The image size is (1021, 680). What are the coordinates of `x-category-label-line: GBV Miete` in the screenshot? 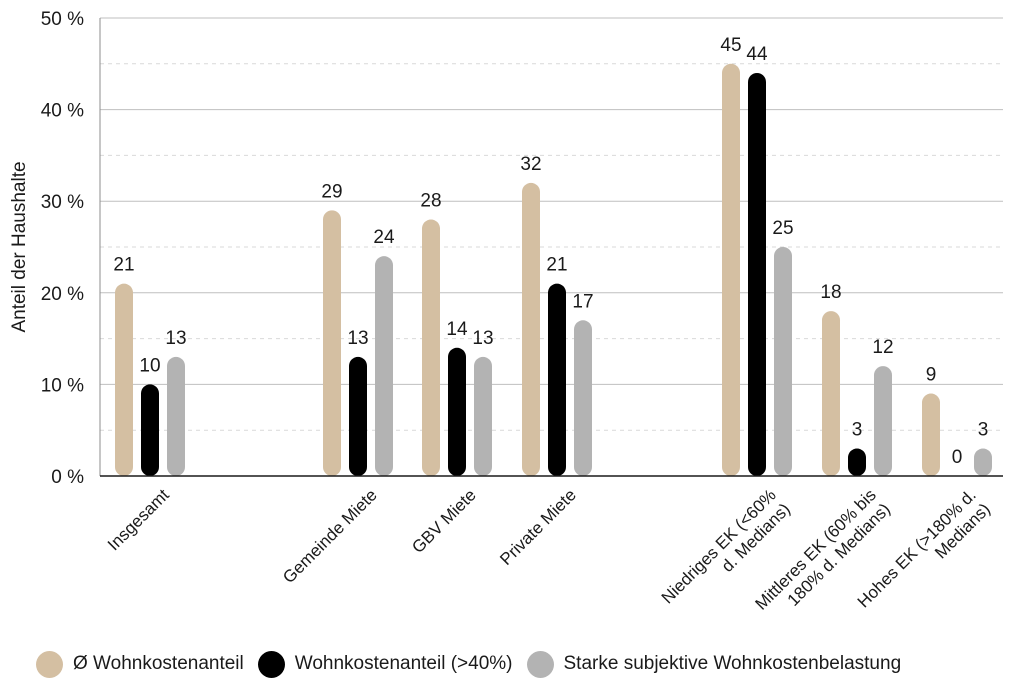 It's located at (444, 521).